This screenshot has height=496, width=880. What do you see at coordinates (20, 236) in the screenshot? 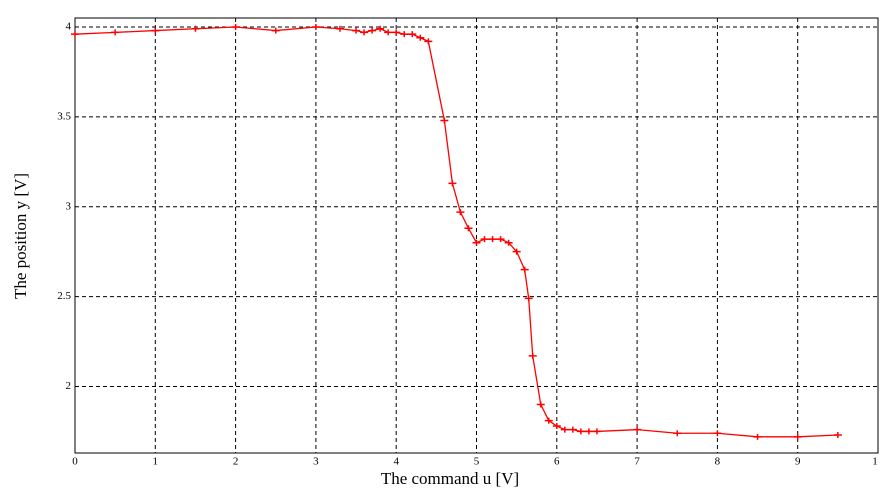
I see `y-axis-label: The position y [V]` at bounding box center [20, 236].